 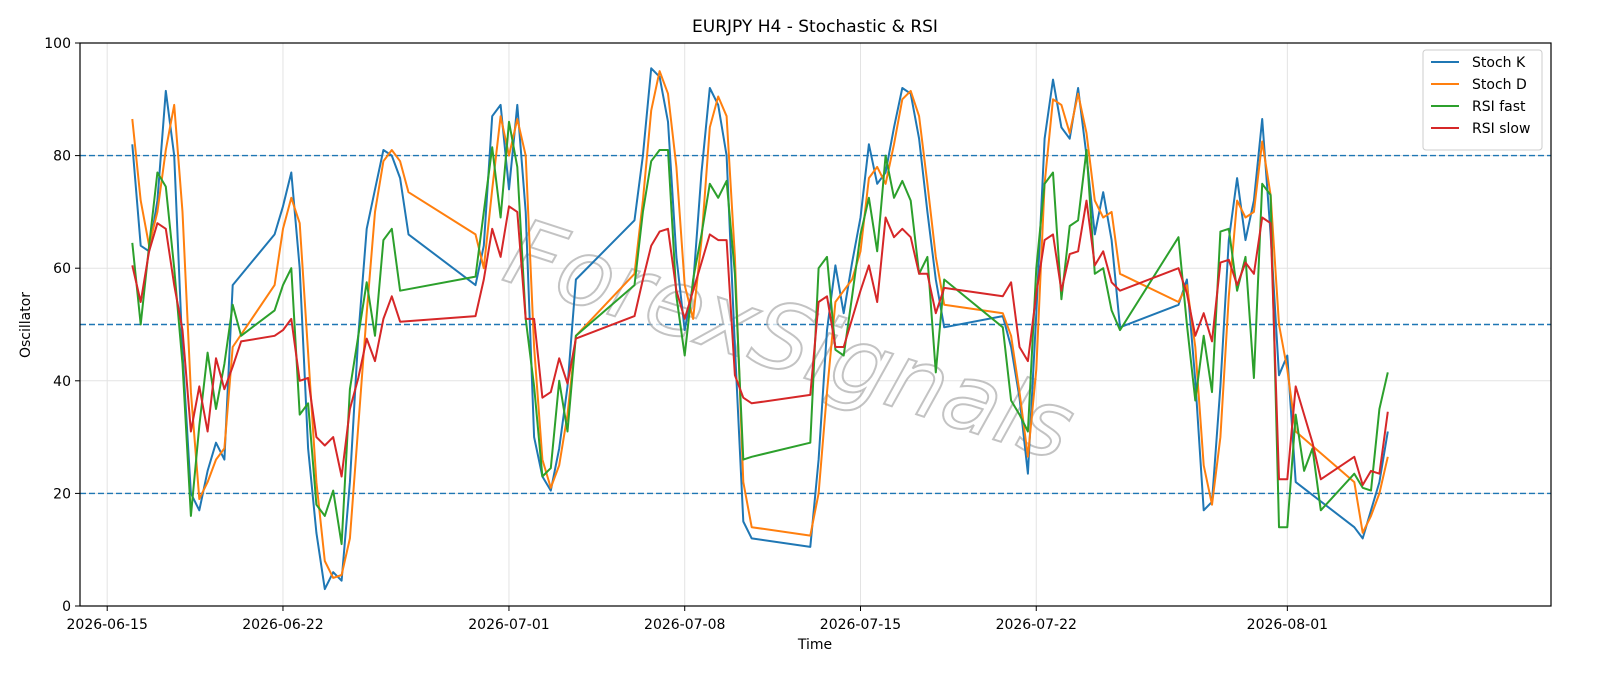 What do you see at coordinates (62, 157) in the screenshot?
I see `y-tick-label: 80` at bounding box center [62, 157].